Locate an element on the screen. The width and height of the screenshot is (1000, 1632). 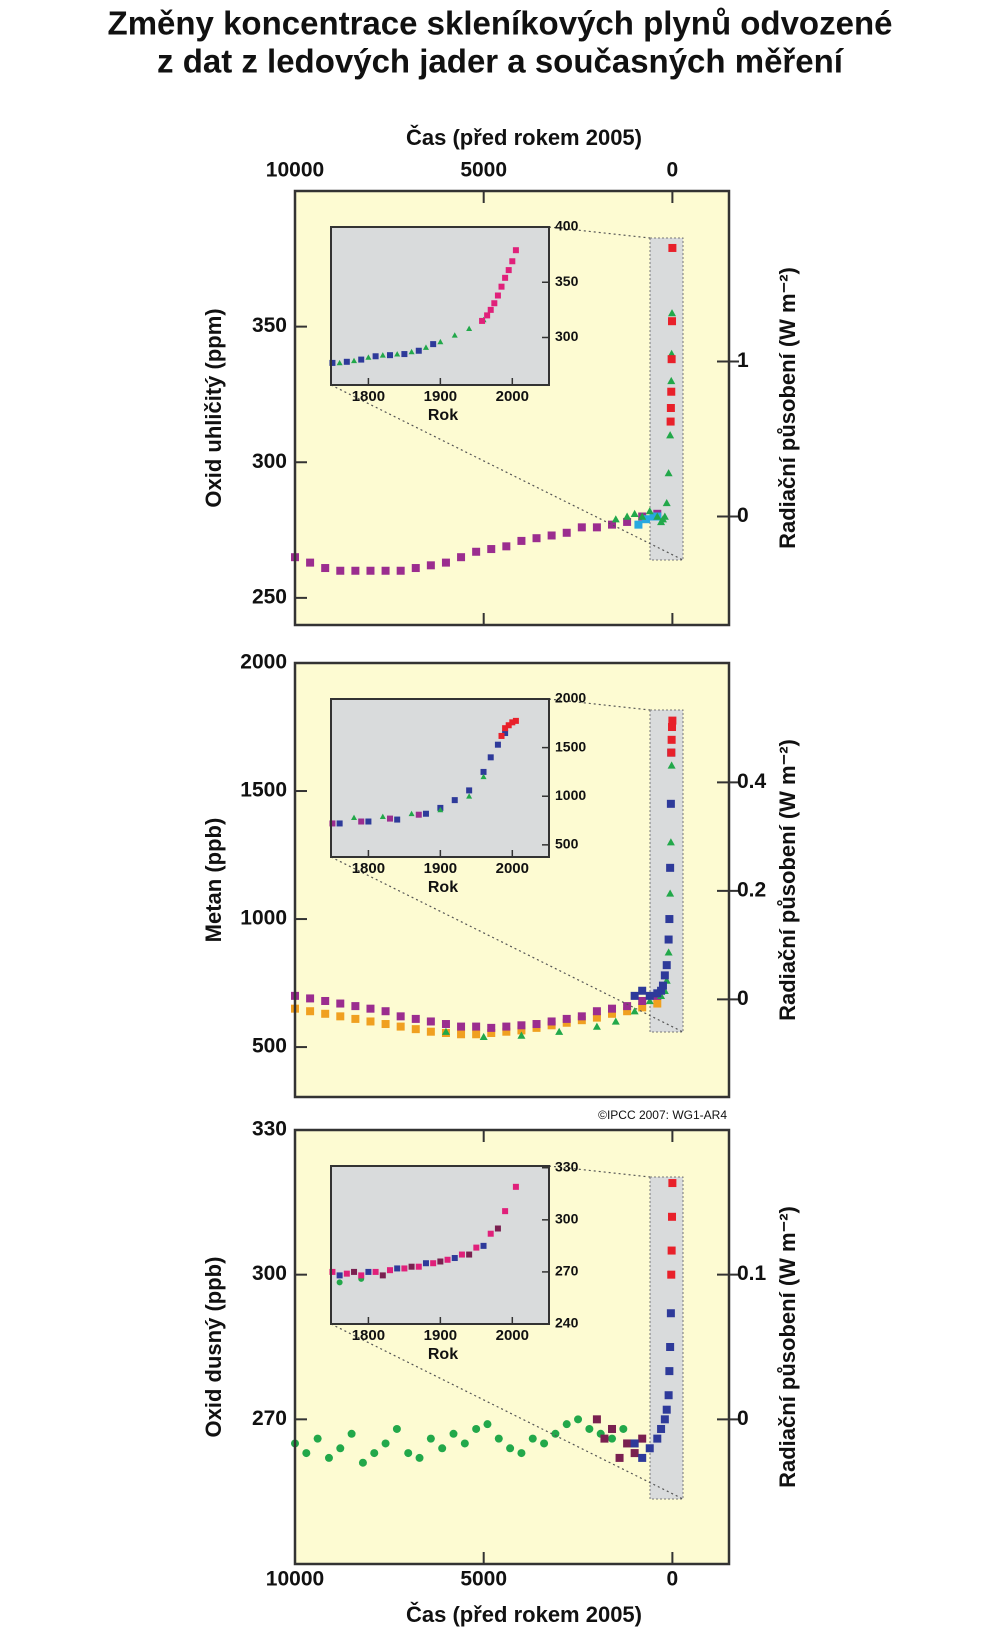
inset-y-tick-label: 240 is located at coordinates (567, 1323).